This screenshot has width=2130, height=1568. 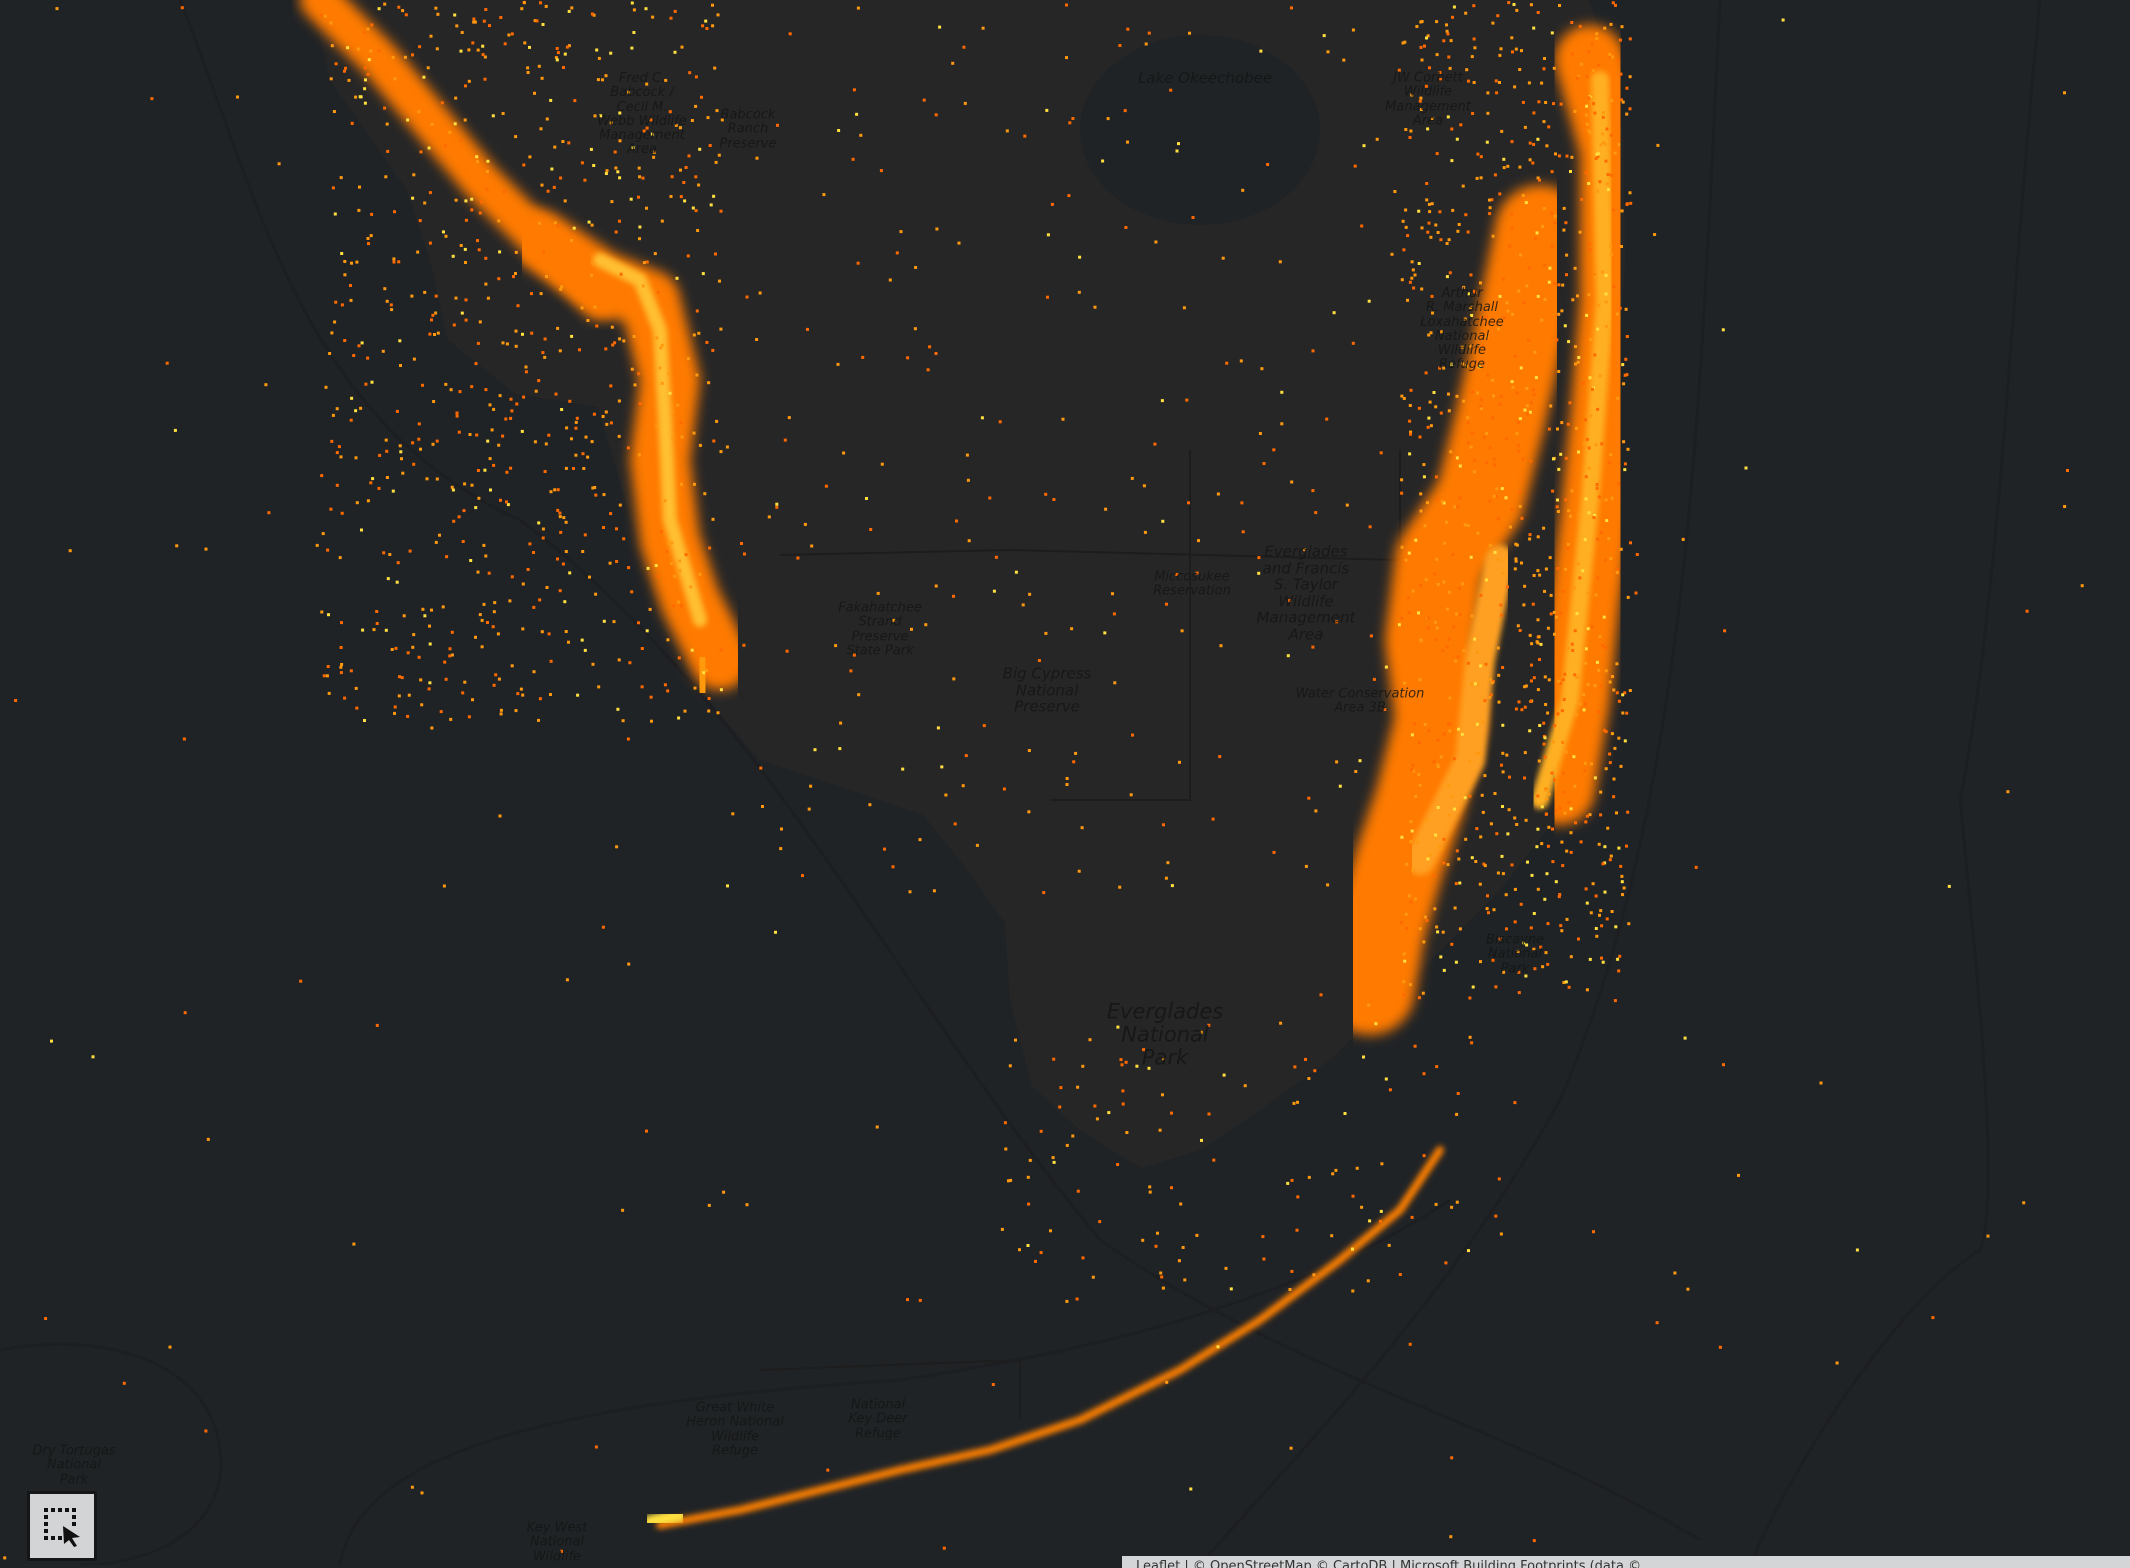 What do you see at coordinates (650, 440) in the screenshot?
I see `west-coast-core` at bounding box center [650, 440].